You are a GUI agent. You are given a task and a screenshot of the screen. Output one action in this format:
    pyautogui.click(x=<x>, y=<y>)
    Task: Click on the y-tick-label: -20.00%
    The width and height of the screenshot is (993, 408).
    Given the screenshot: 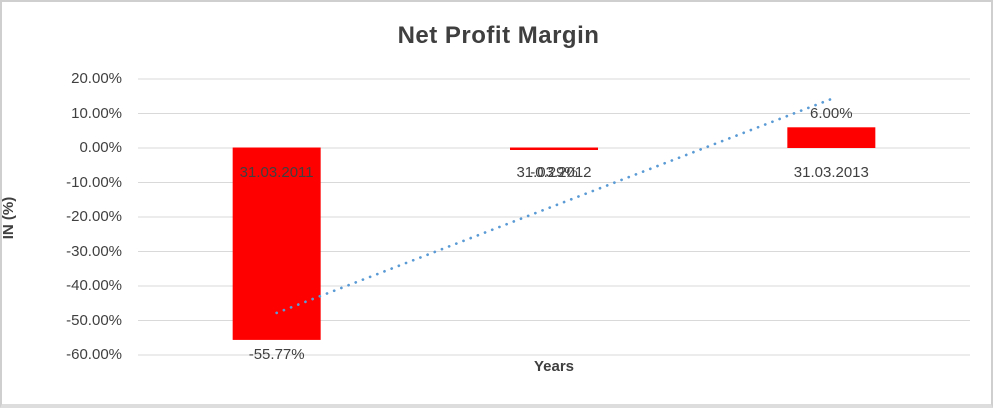 What is the action you would take?
    pyautogui.click(x=94, y=216)
    